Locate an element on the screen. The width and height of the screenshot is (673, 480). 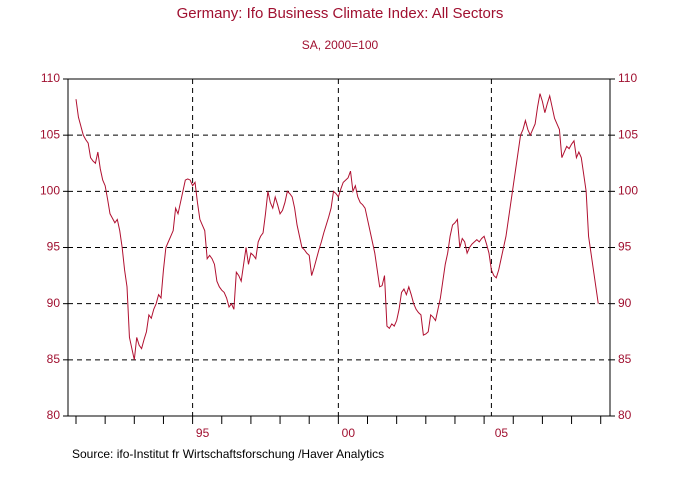
y2-tick-label: 100 is located at coordinates (628, 191).